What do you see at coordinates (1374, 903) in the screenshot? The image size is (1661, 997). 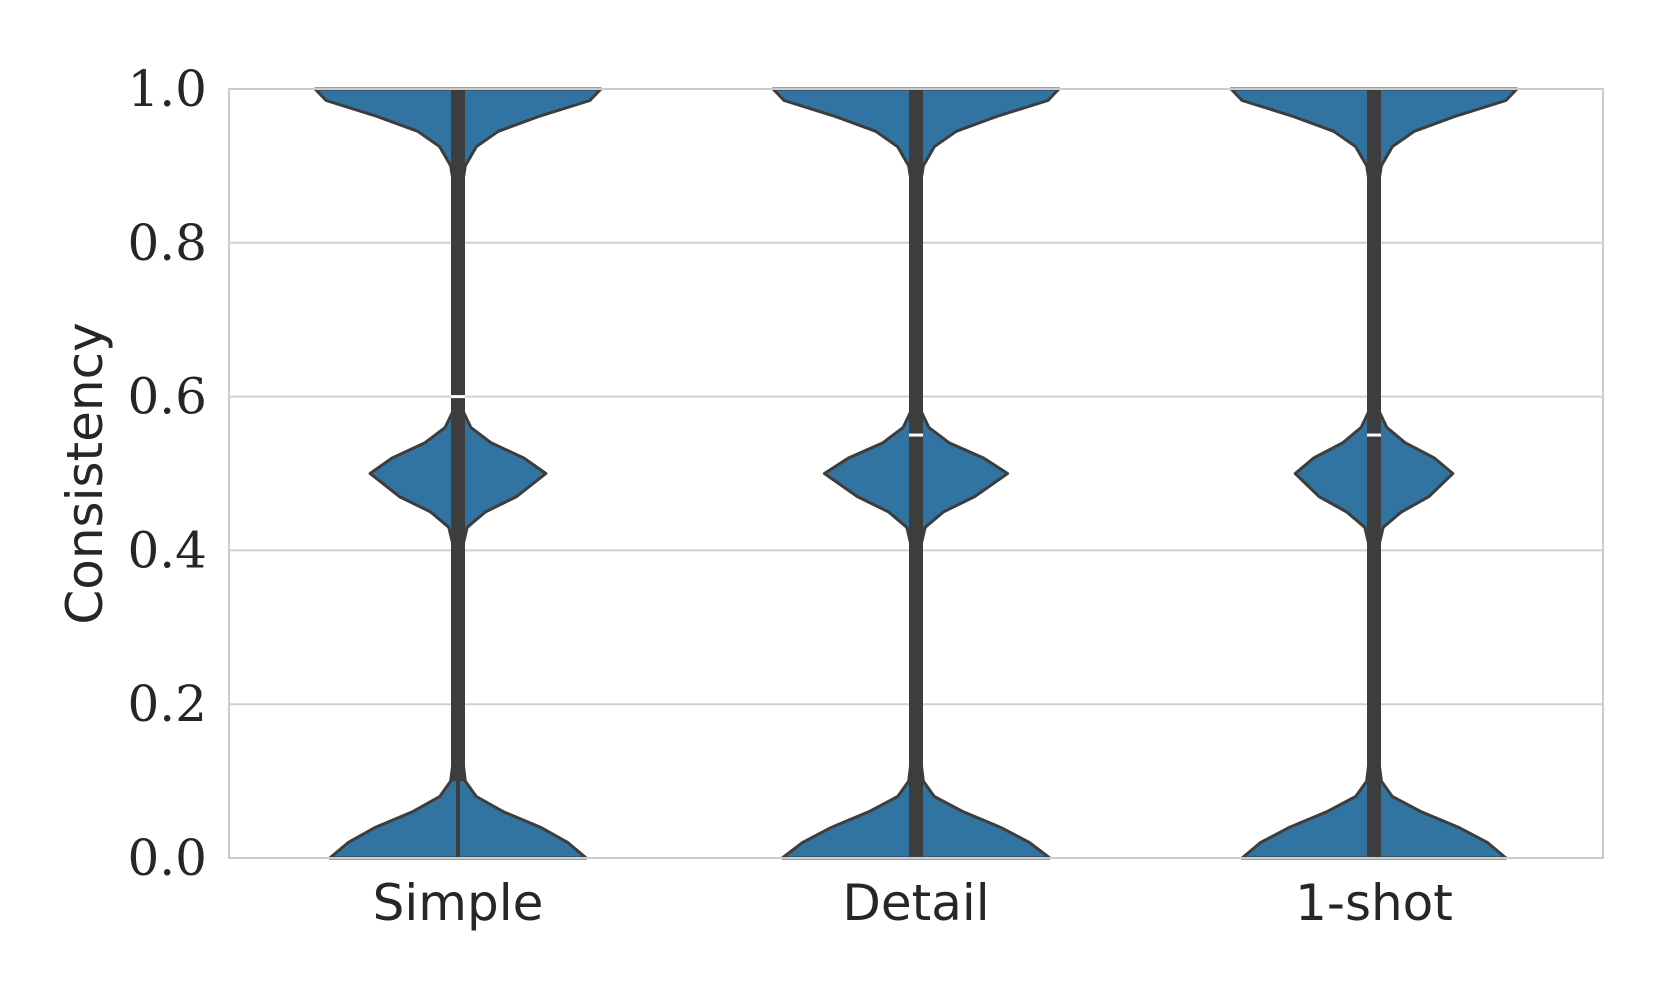 I see `x-tick-label: 1-shot` at bounding box center [1374, 903].